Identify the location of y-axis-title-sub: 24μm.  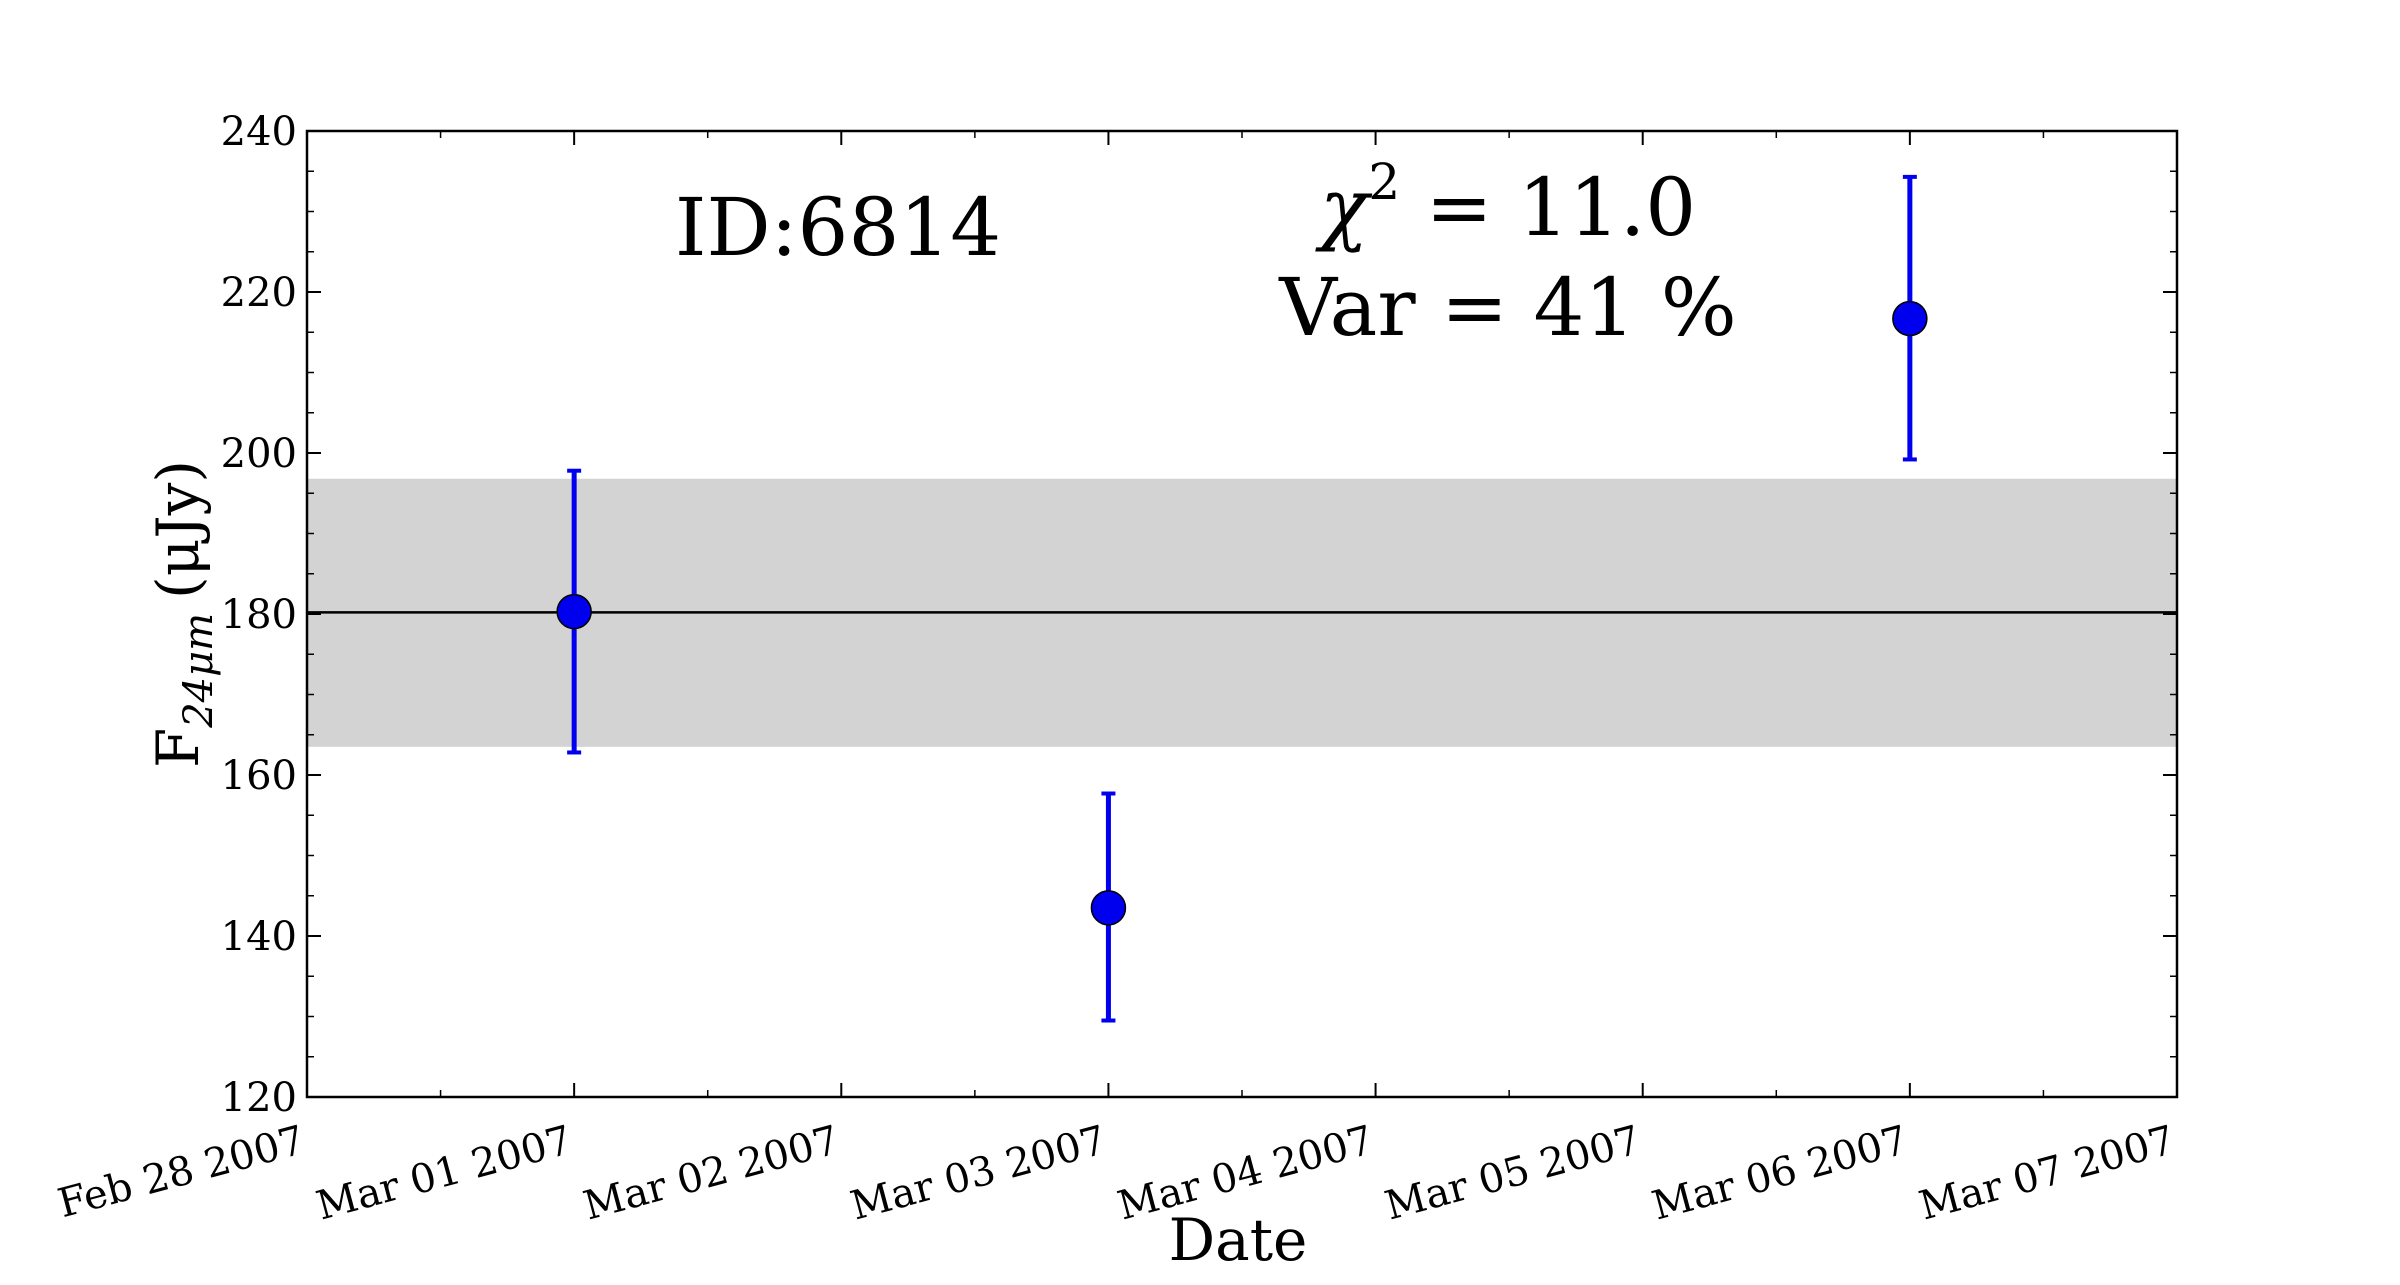
(199, 671).